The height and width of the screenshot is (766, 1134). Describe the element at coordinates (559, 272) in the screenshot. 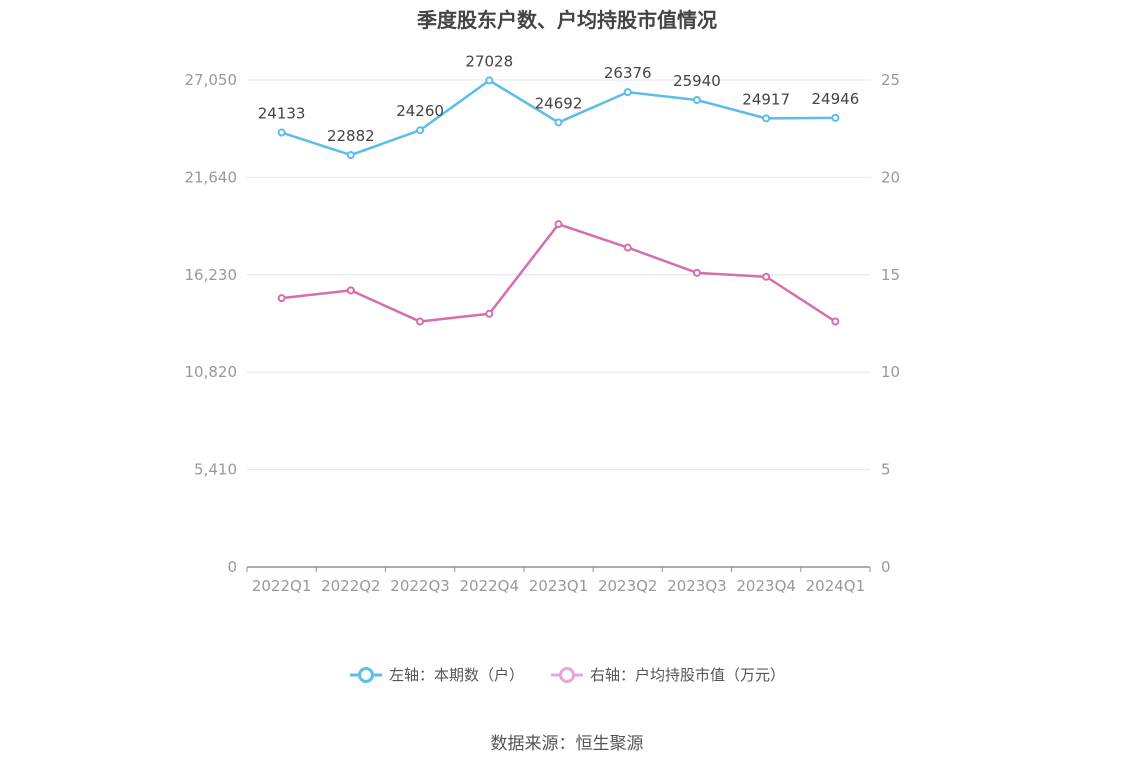

I see `series-line-right` at that location.